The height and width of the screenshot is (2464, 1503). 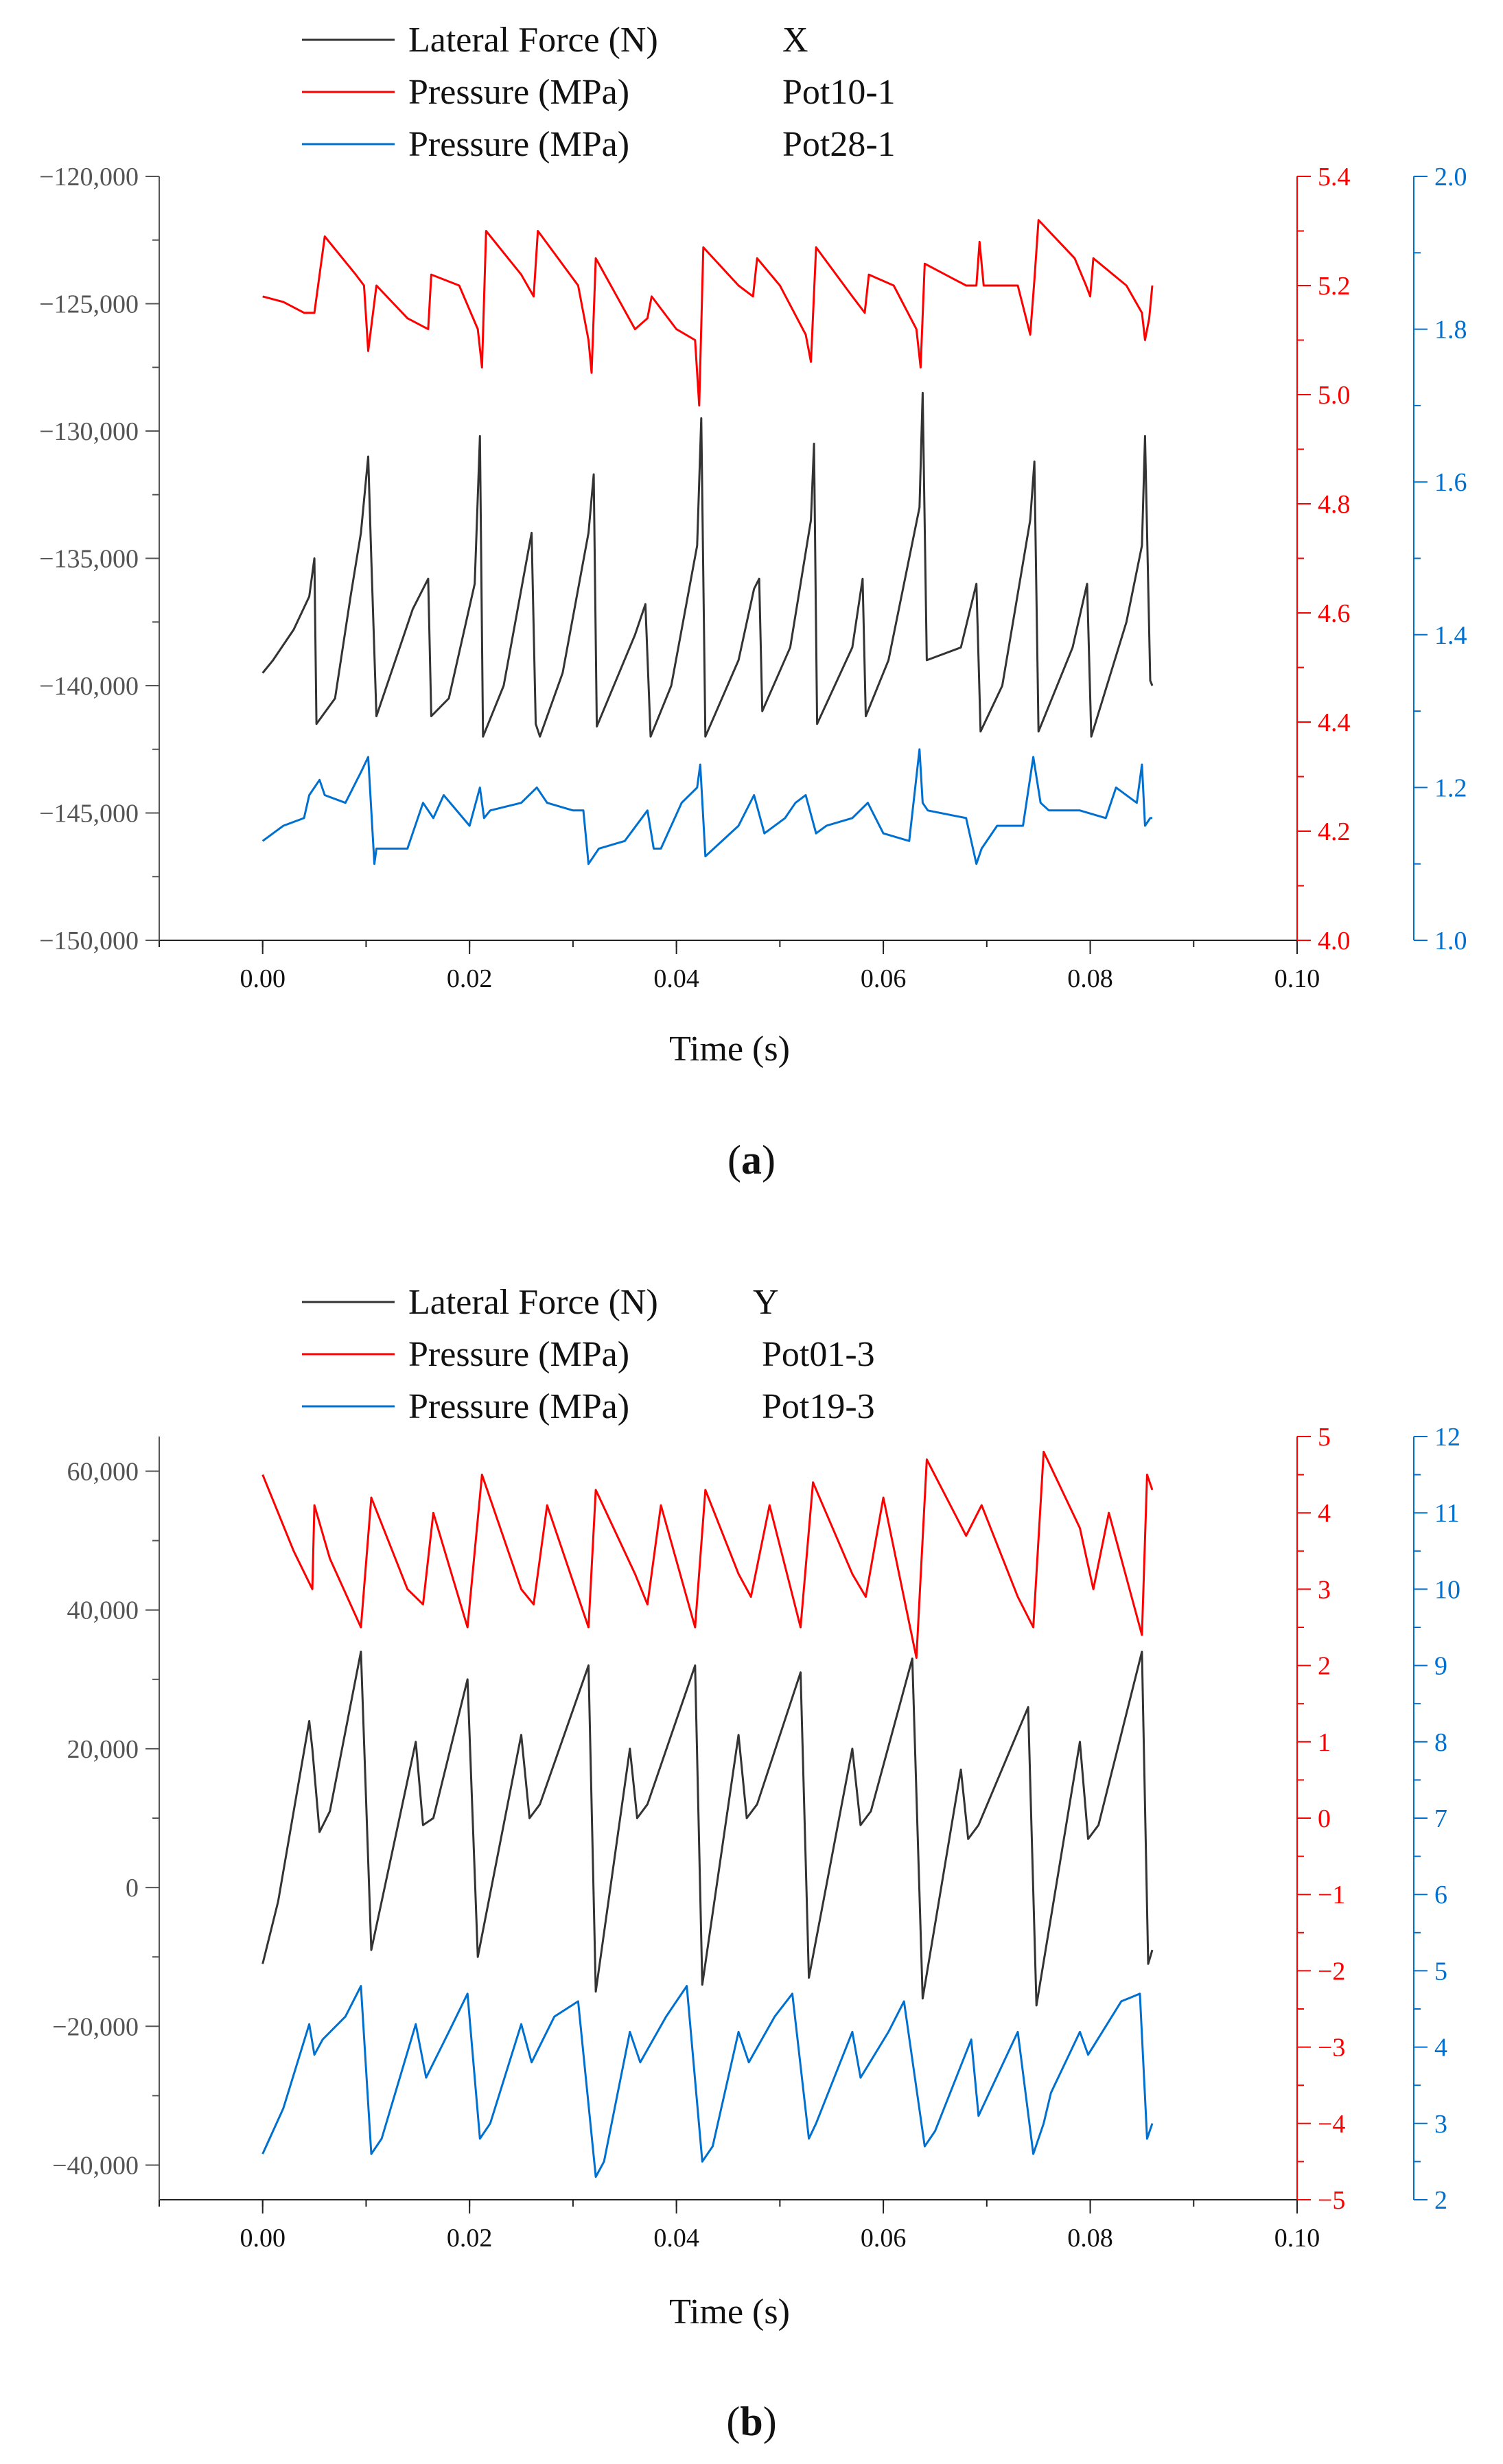 What do you see at coordinates (1450, 177) in the screenshot?
I see `y-tick-label-right2-a: 2.0` at bounding box center [1450, 177].